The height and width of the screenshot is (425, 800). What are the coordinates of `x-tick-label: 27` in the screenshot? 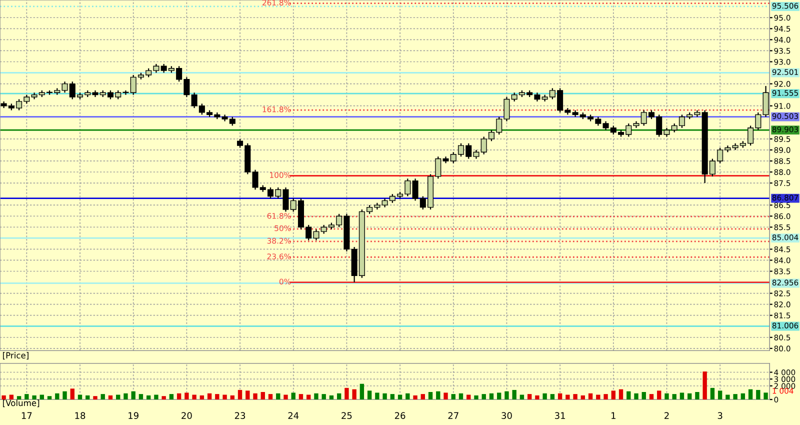 It's located at (453, 415).